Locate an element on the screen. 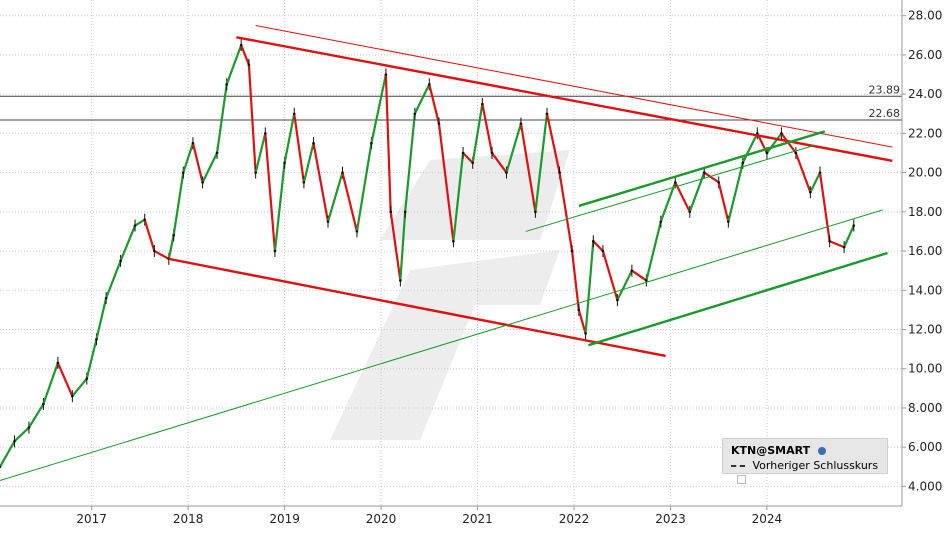 The image size is (948, 538). globe-icon is located at coordinates (821, 451).